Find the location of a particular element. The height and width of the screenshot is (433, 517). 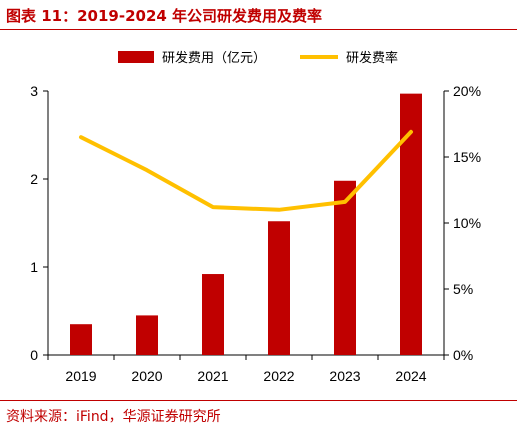

x-tick-label: 2024 is located at coordinates (410, 376).